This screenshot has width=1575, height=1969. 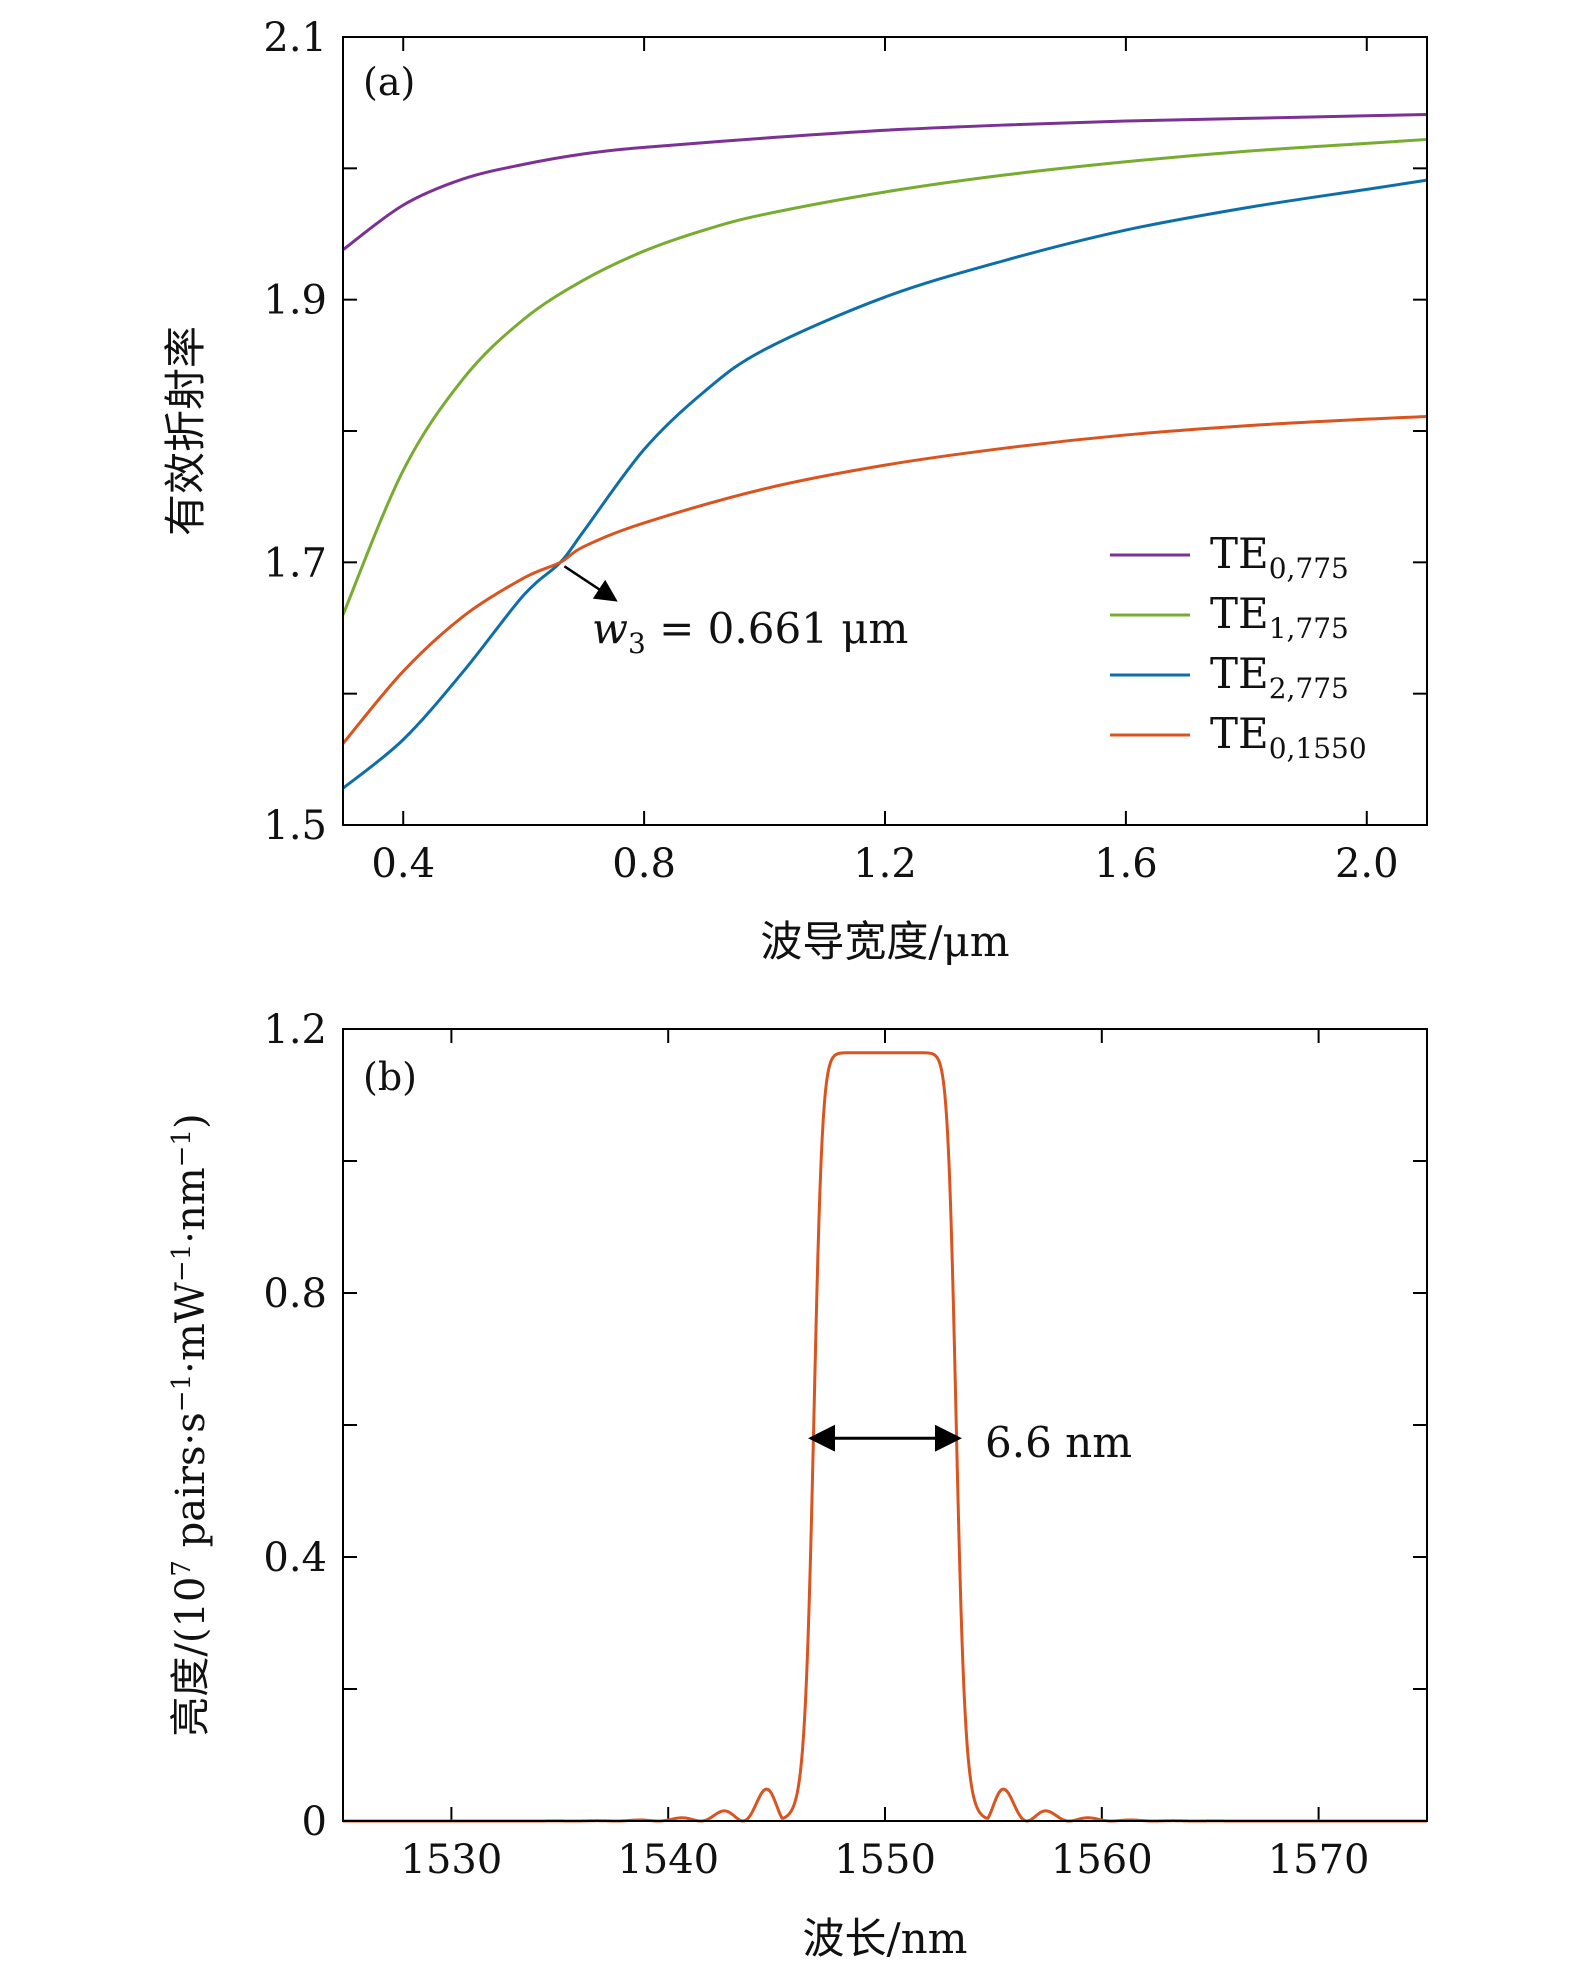 What do you see at coordinates (1102, 1860) in the screenshot?
I see `panel-b-xtick-label: 1560` at bounding box center [1102, 1860].